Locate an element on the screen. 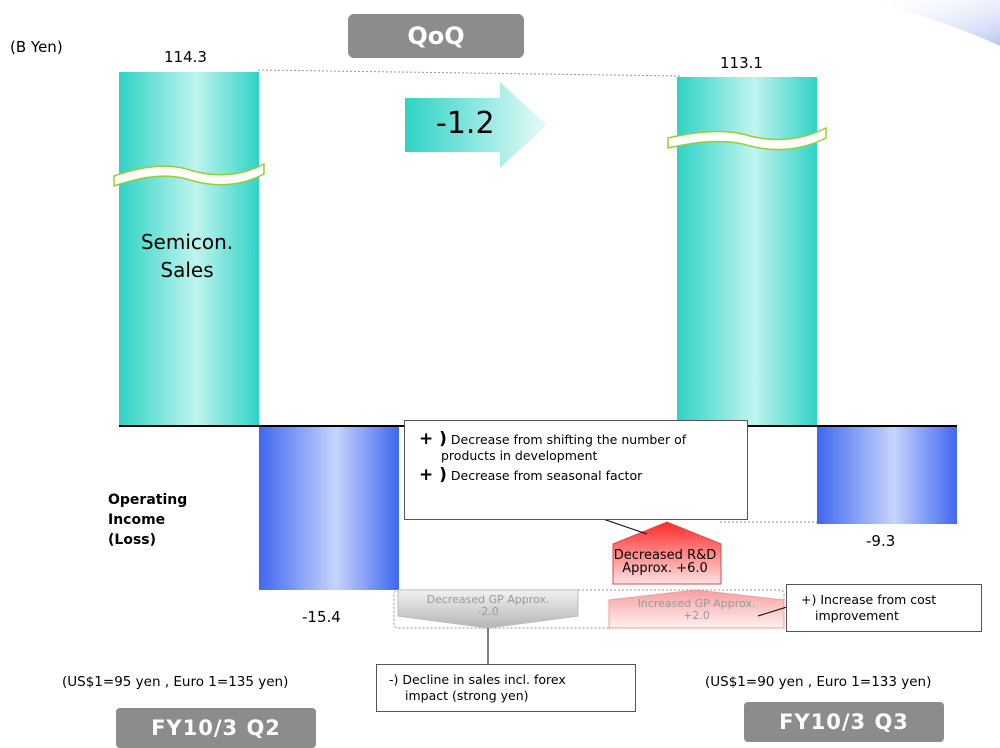  bridge-decreased-gp-label: Decreased GP Approx. -2.0 is located at coordinates (488, 606).